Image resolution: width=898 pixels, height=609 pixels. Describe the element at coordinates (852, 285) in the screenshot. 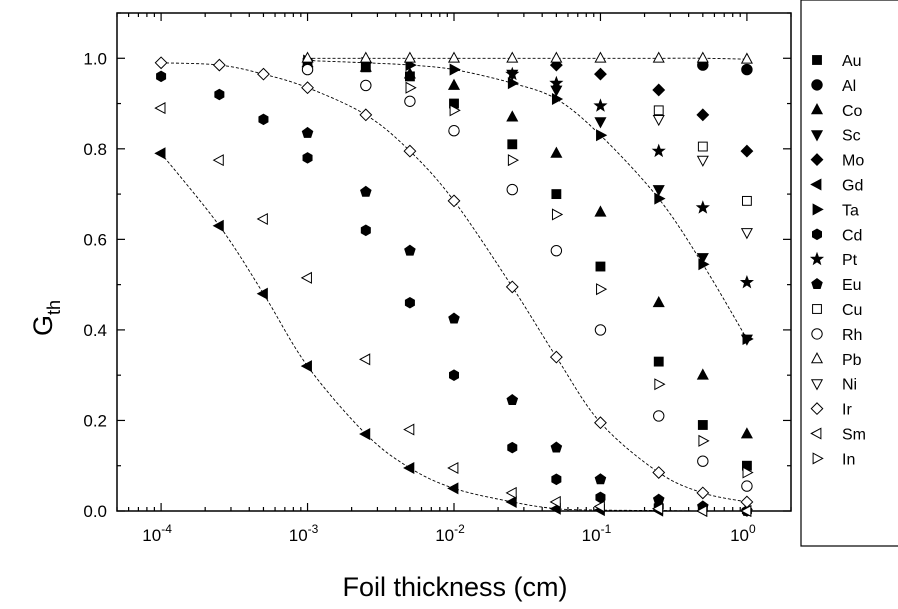

I see `legend-label: Eu` at that location.